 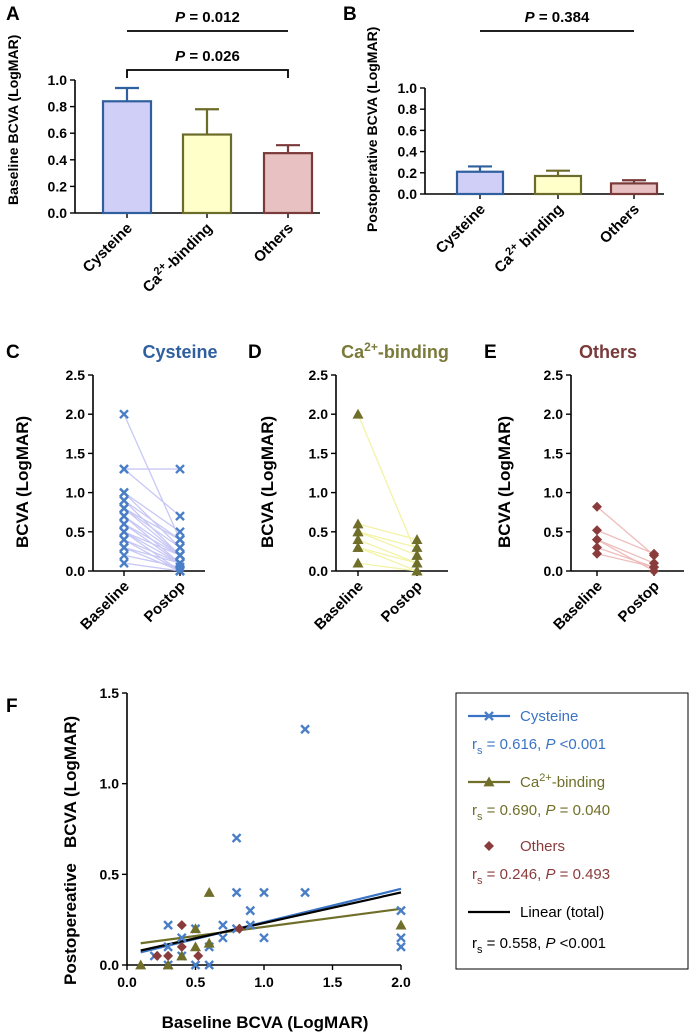 I want to click on panel-letter-a: A, so click(x=13, y=14).